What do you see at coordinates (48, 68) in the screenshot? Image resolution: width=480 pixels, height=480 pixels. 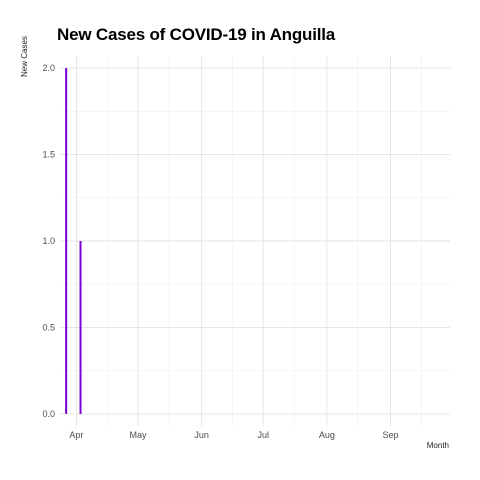 I see `y-tick-label: 2.0` at bounding box center [48, 68].